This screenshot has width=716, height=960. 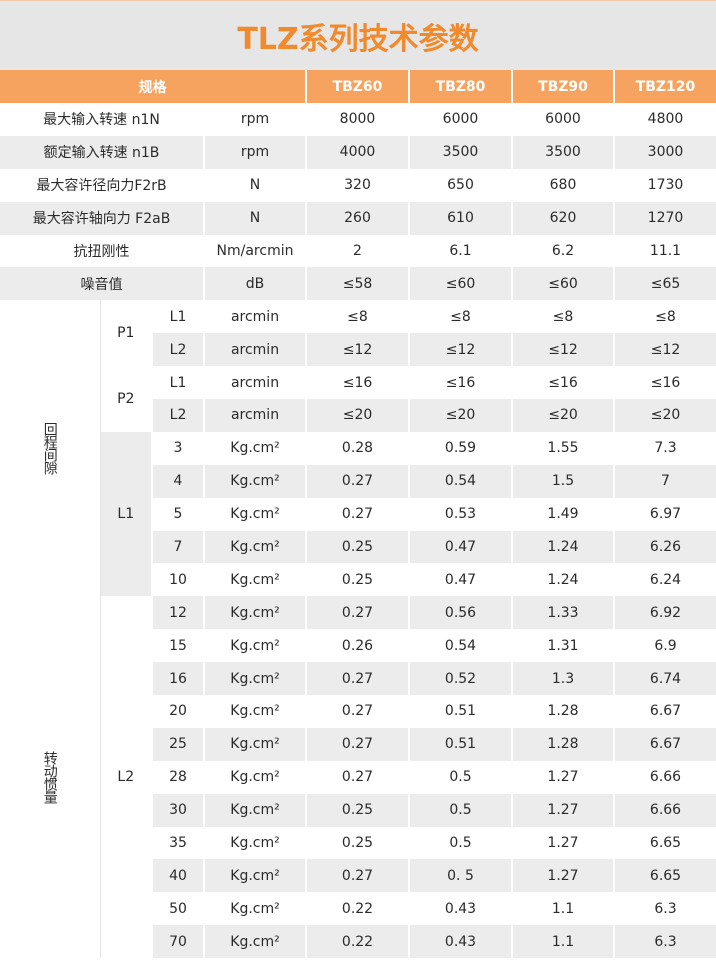 I want to click on subgroup-label: L2, so click(x=126, y=777).